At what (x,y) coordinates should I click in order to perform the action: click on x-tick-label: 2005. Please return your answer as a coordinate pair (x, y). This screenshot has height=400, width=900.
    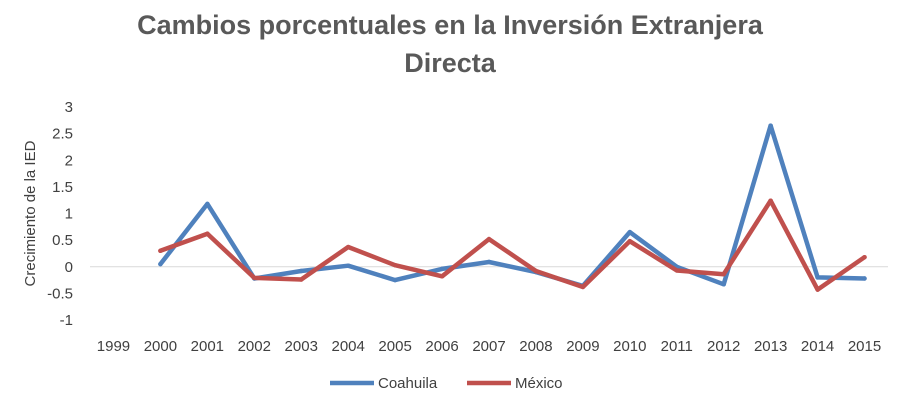
    Looking at the image, I should click on (394, 346).